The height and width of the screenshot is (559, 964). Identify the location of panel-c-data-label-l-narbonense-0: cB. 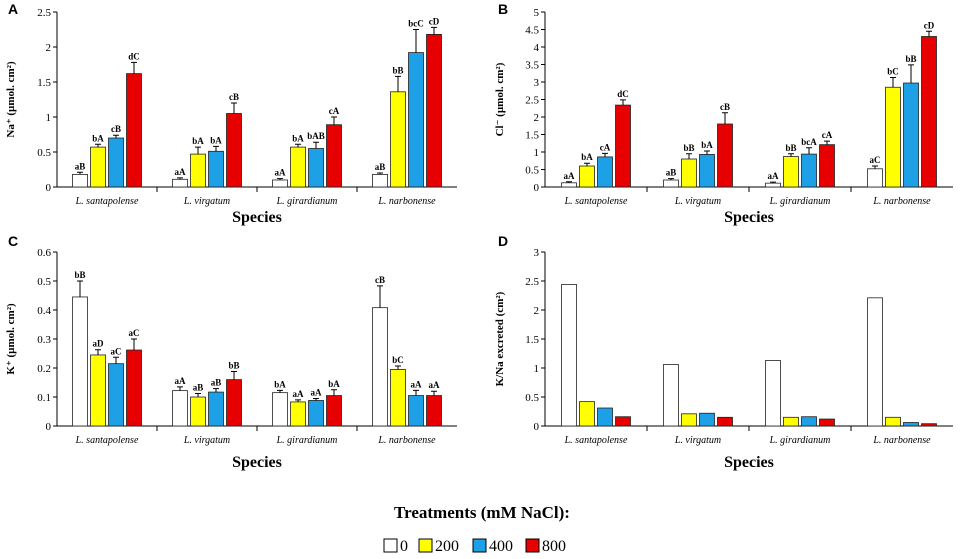
(380, 280).